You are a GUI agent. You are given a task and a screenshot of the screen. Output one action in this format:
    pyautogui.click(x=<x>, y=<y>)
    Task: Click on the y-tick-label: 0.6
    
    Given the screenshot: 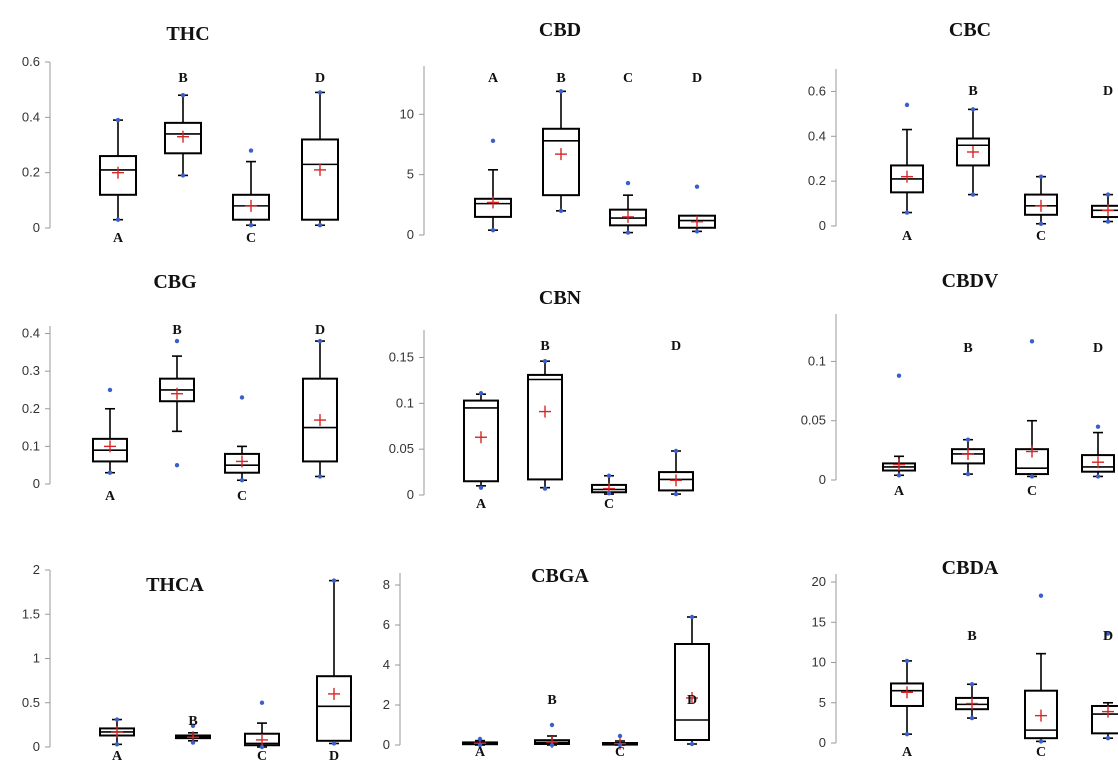 What is the action you would take?
    pyautogui.click(x=817, y=90)
    